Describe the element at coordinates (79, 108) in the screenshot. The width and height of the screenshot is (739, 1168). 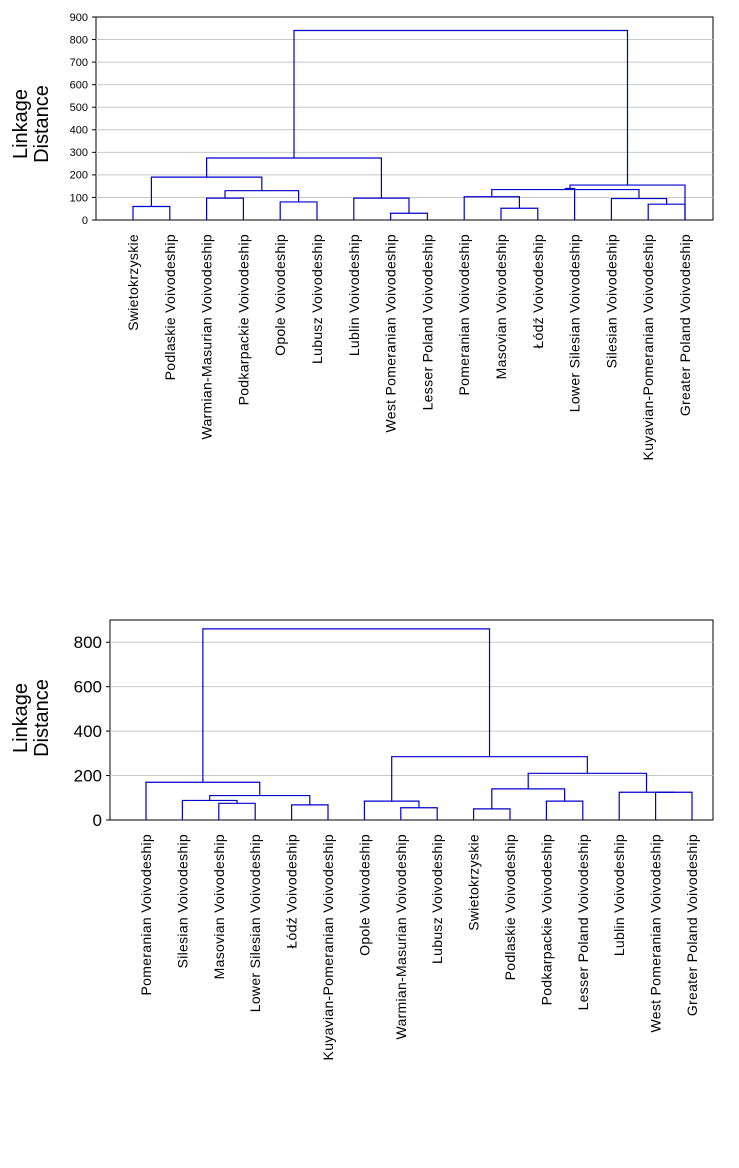
I see `y-tick-label: 500` at that location.